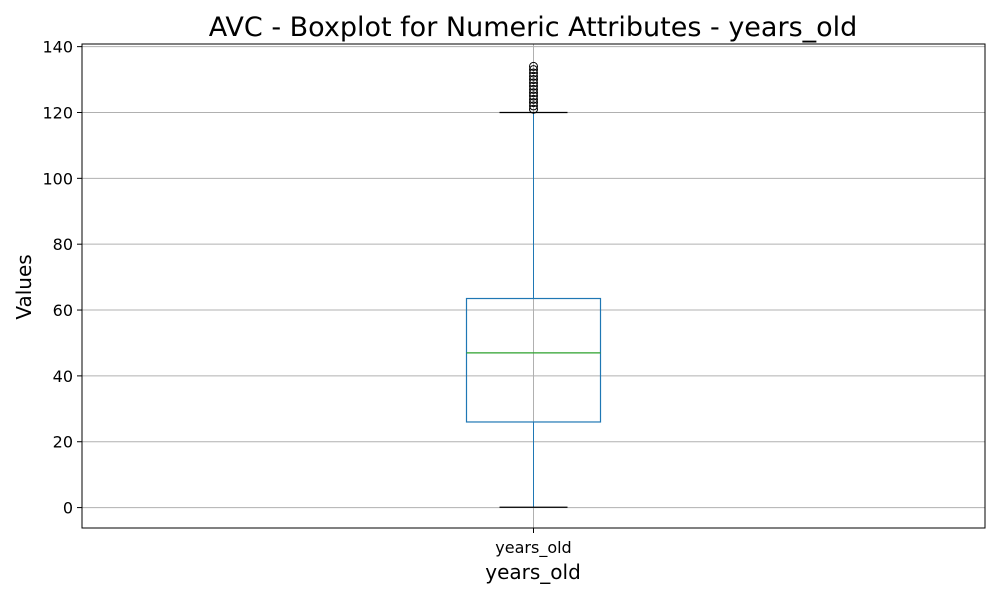 This screenshot has width=1000, height=599. Describe the element at coordinates (57, 112) in the screenshot. I see `y-tick-label: 120` at that location.